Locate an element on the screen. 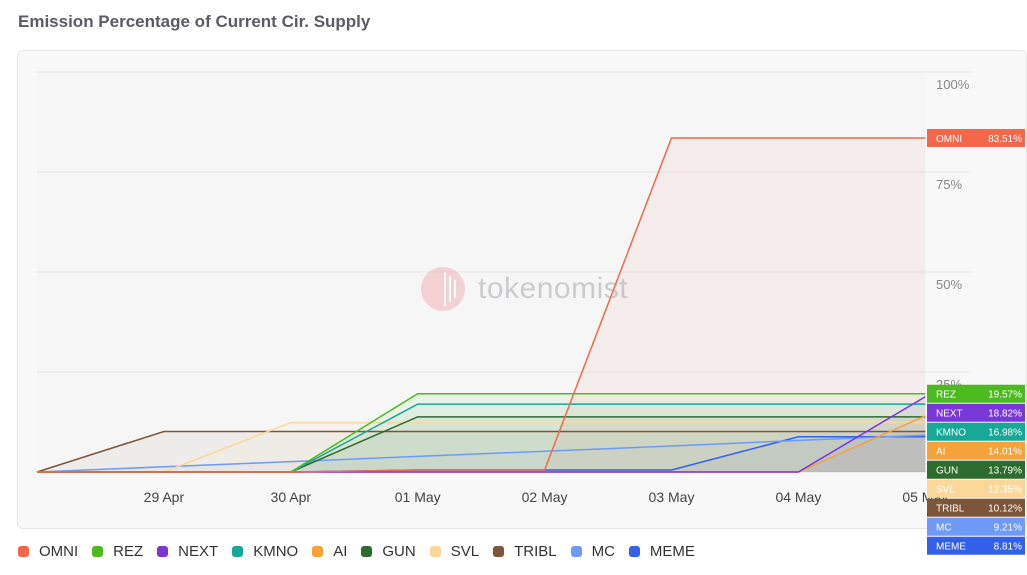 The image size is (1027, 575). legend-item-rez: REZ is located at coordinates (117, 551).